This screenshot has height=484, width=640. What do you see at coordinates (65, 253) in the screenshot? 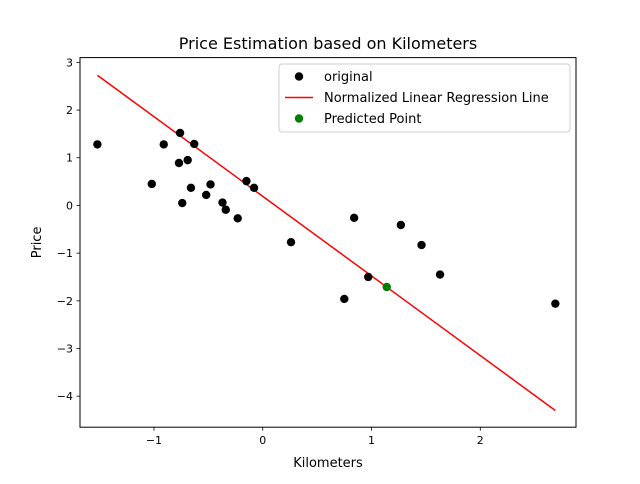
I see `y-tick-label-3: −1` at bounding box center [65, 253].